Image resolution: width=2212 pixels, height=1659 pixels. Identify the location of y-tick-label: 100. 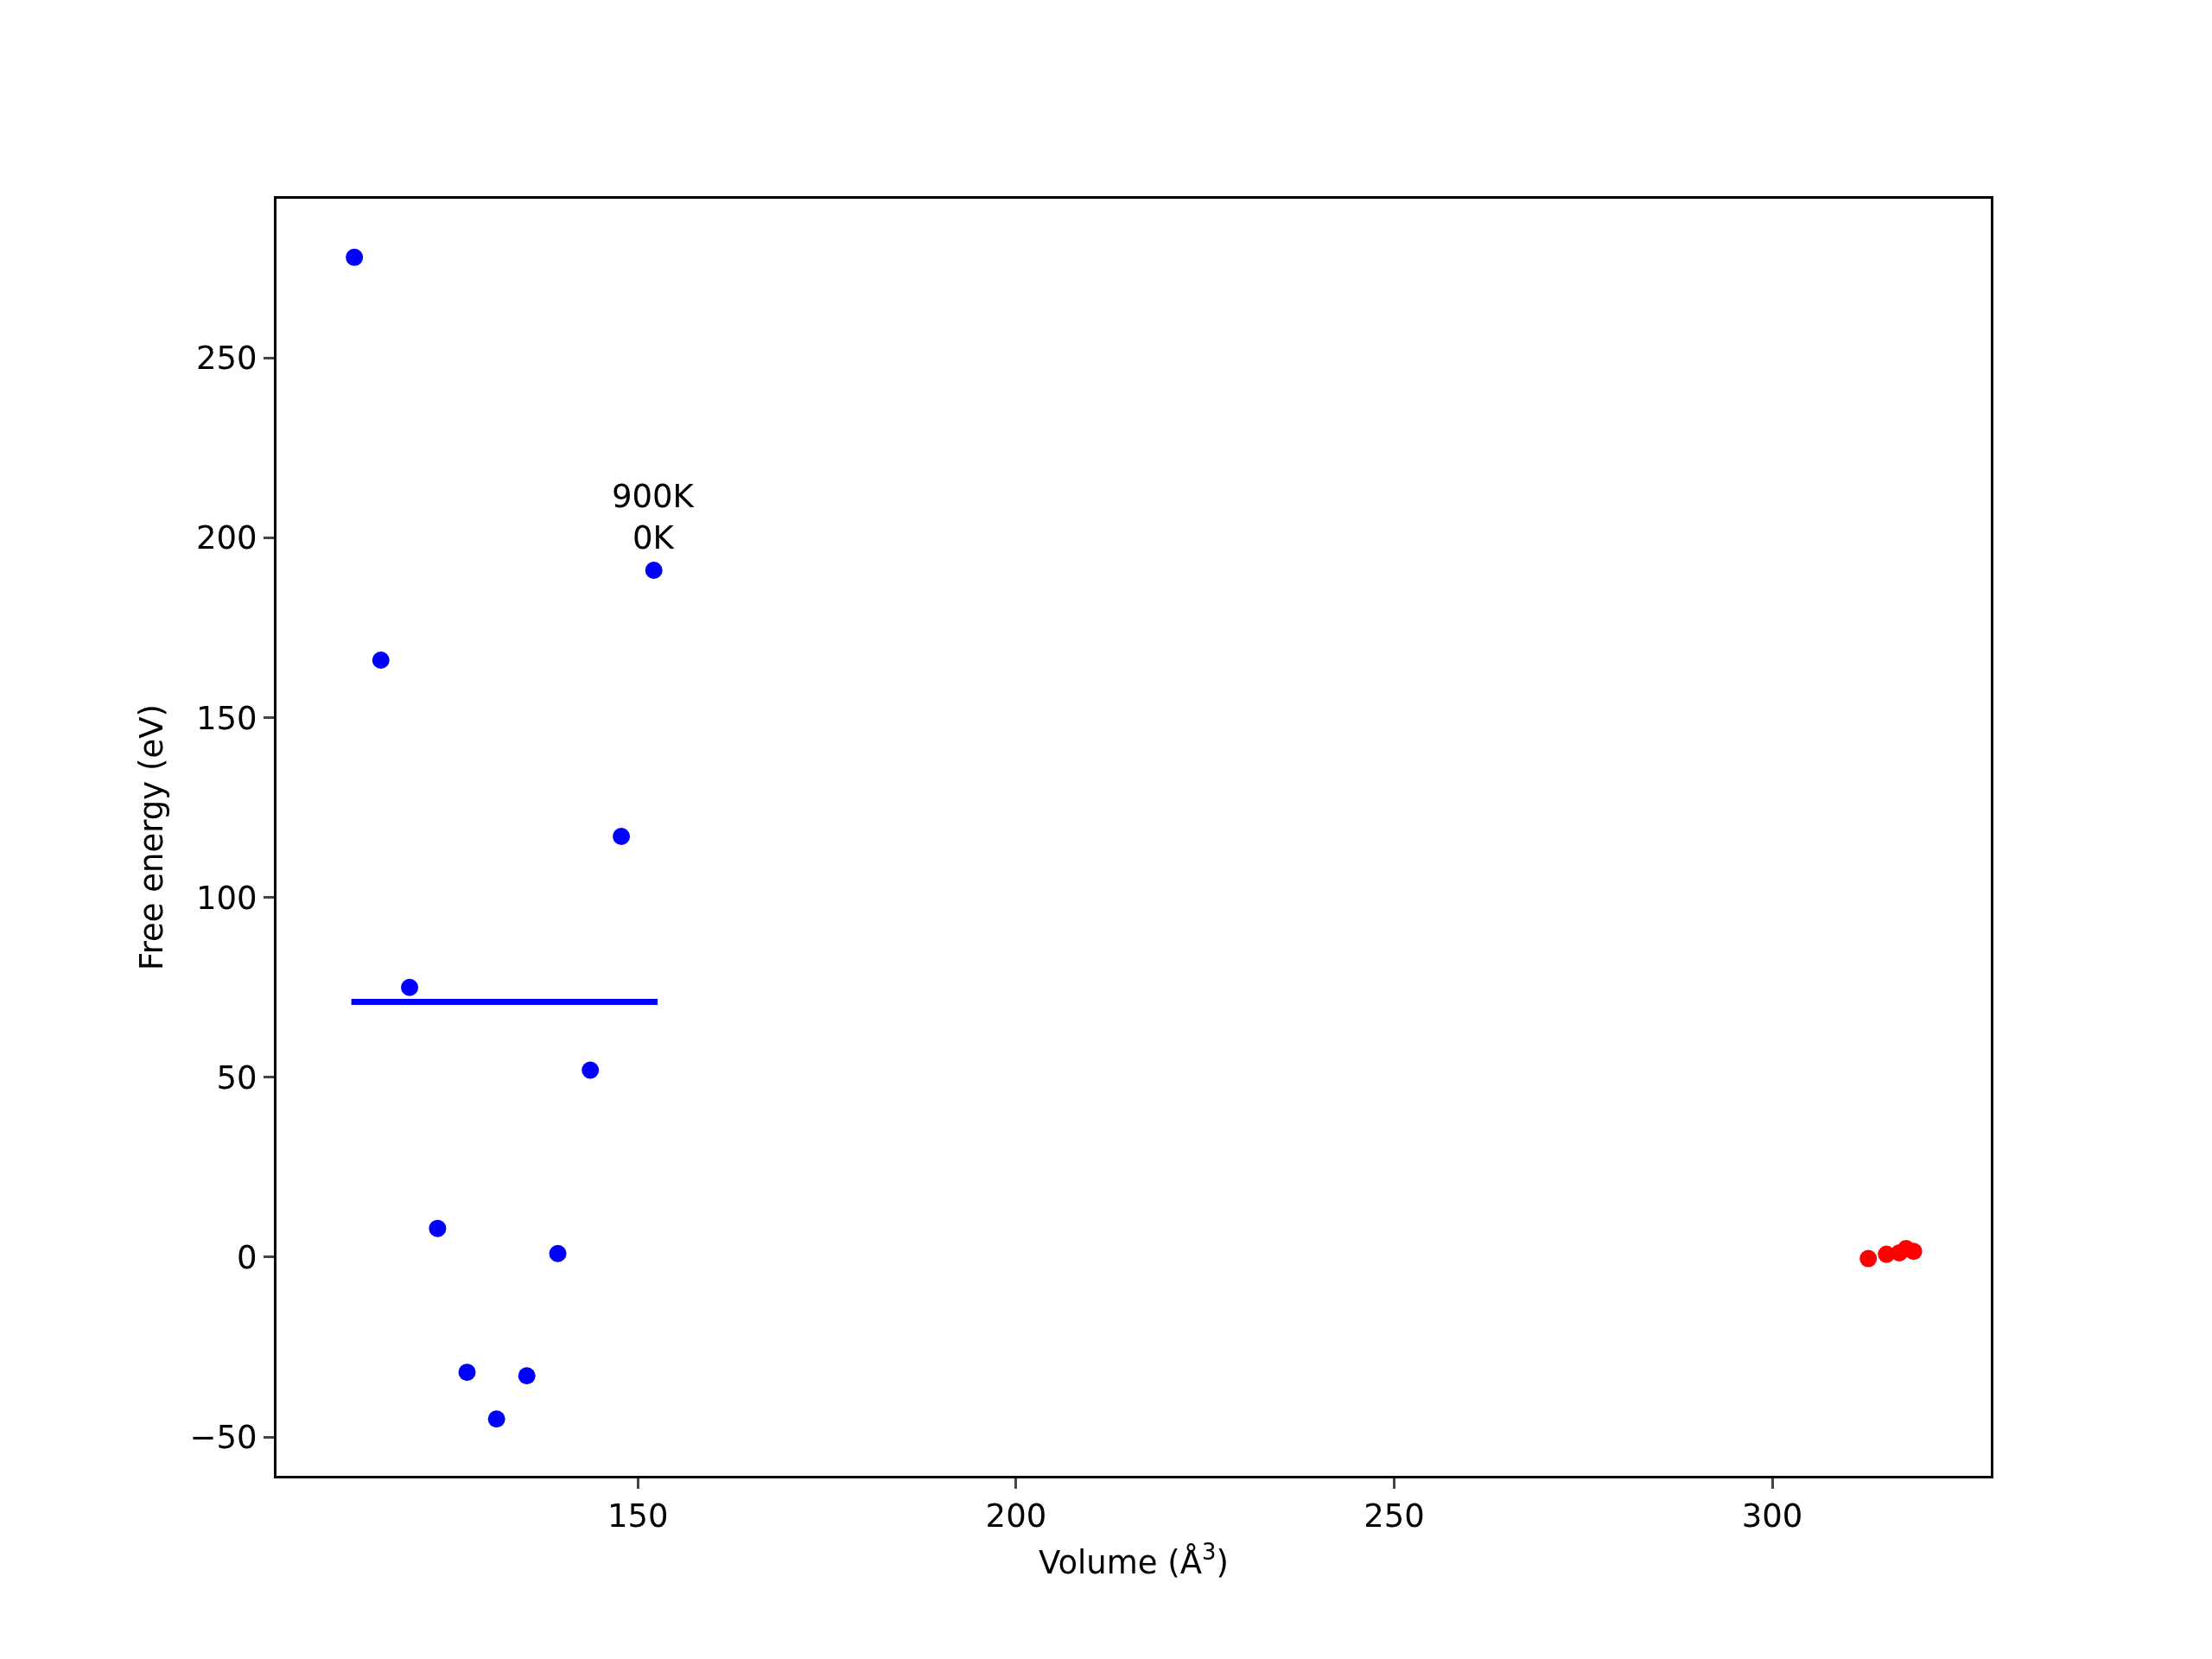
(226, 898).